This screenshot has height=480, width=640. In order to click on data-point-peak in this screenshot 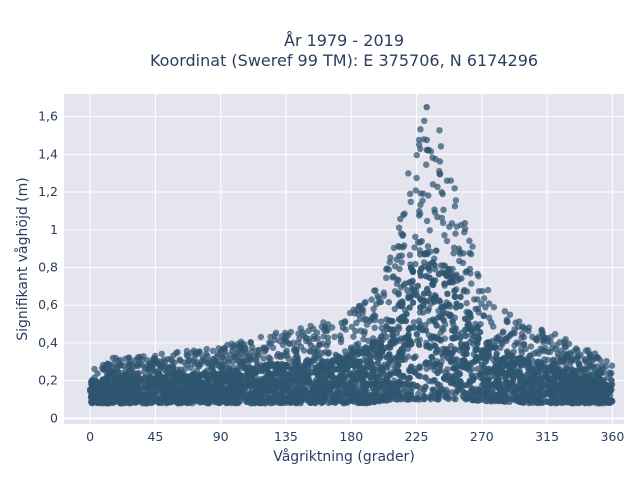, I will do `click(426, 107)`.